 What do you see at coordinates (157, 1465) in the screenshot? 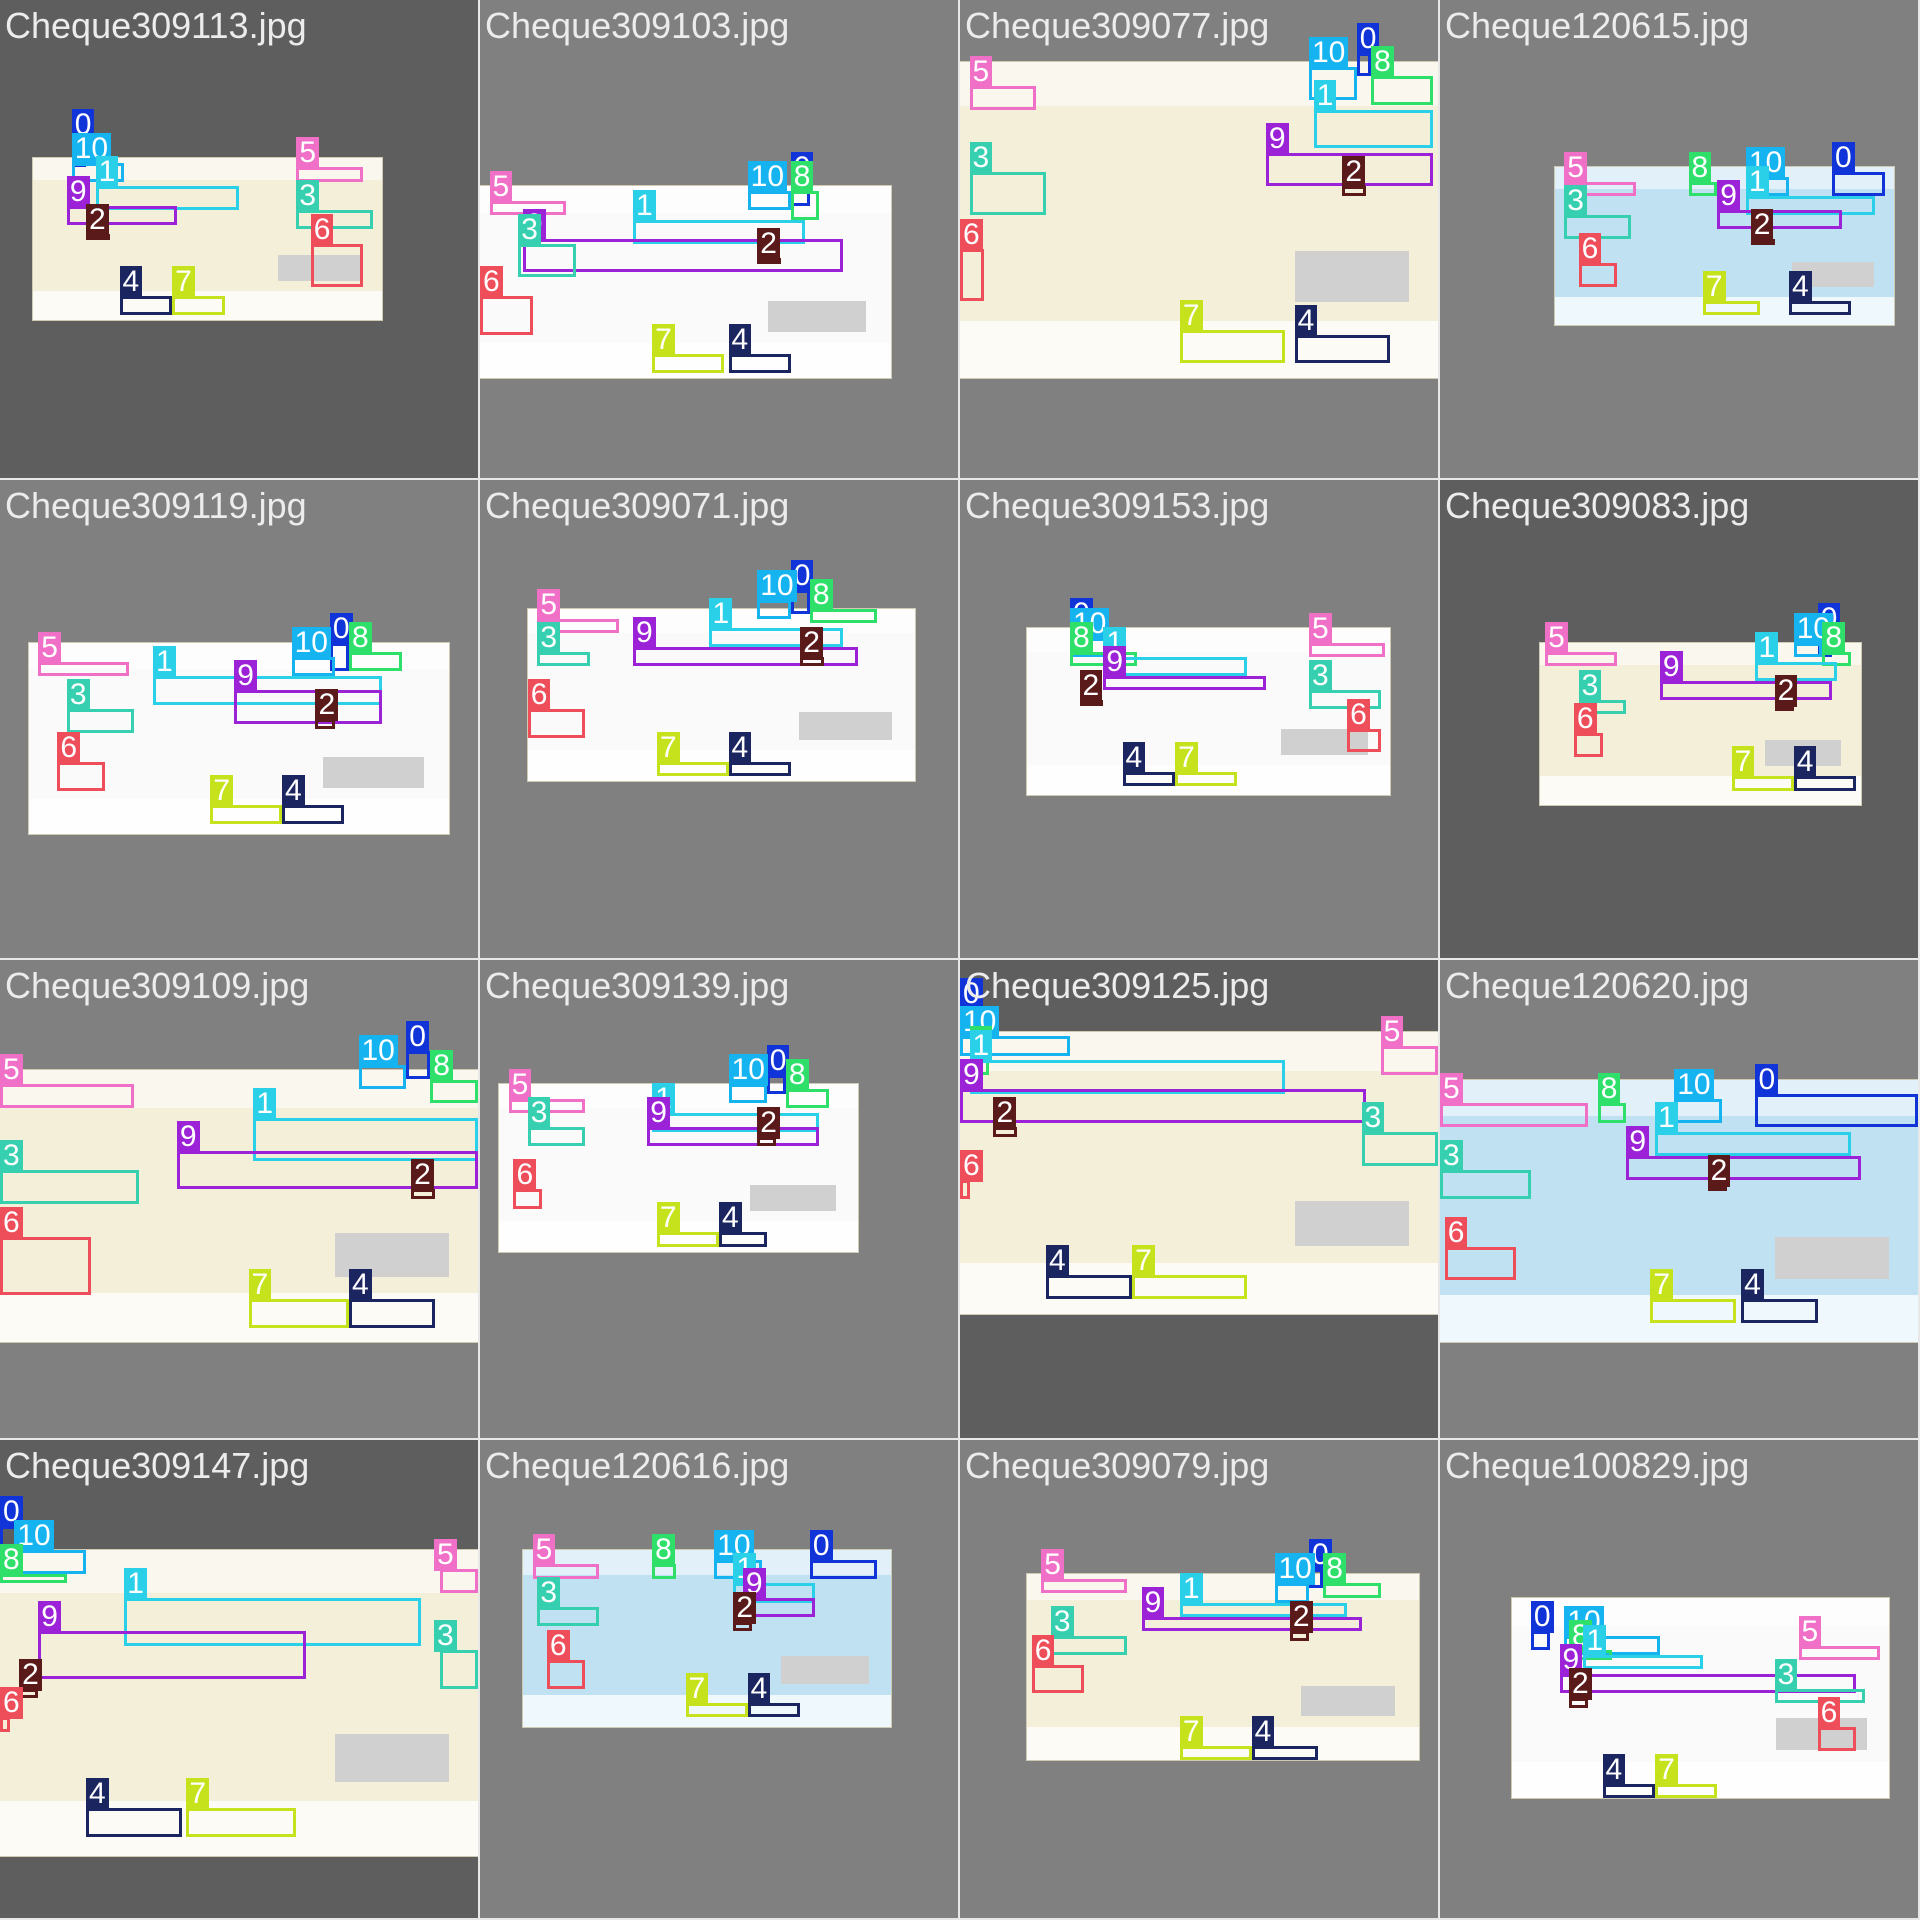
I see `tile-filename: Cheque309147.jpg` at bounding box center [157, 1465].